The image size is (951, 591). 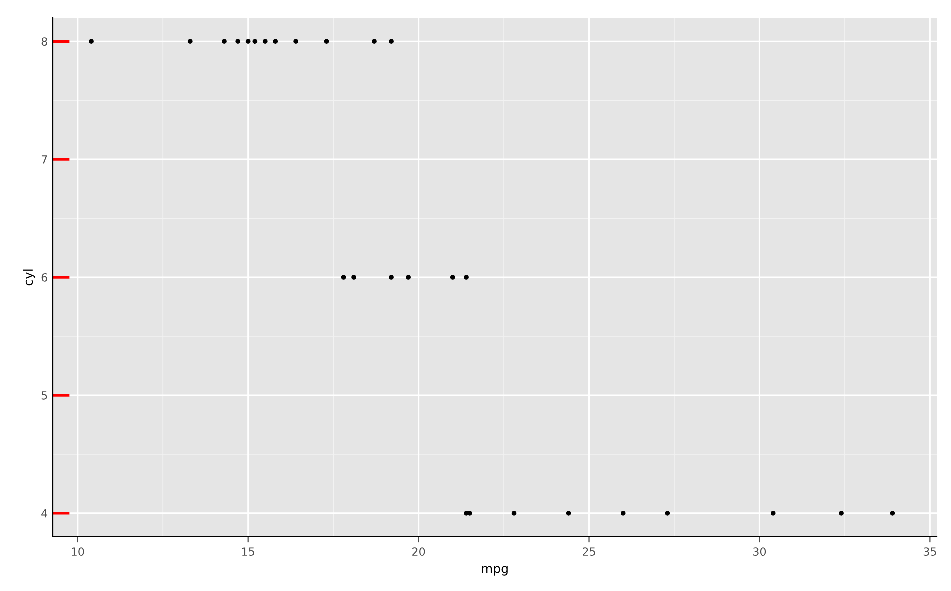 I want to click on x-tick-label: 20, so click(x=419, y=552).